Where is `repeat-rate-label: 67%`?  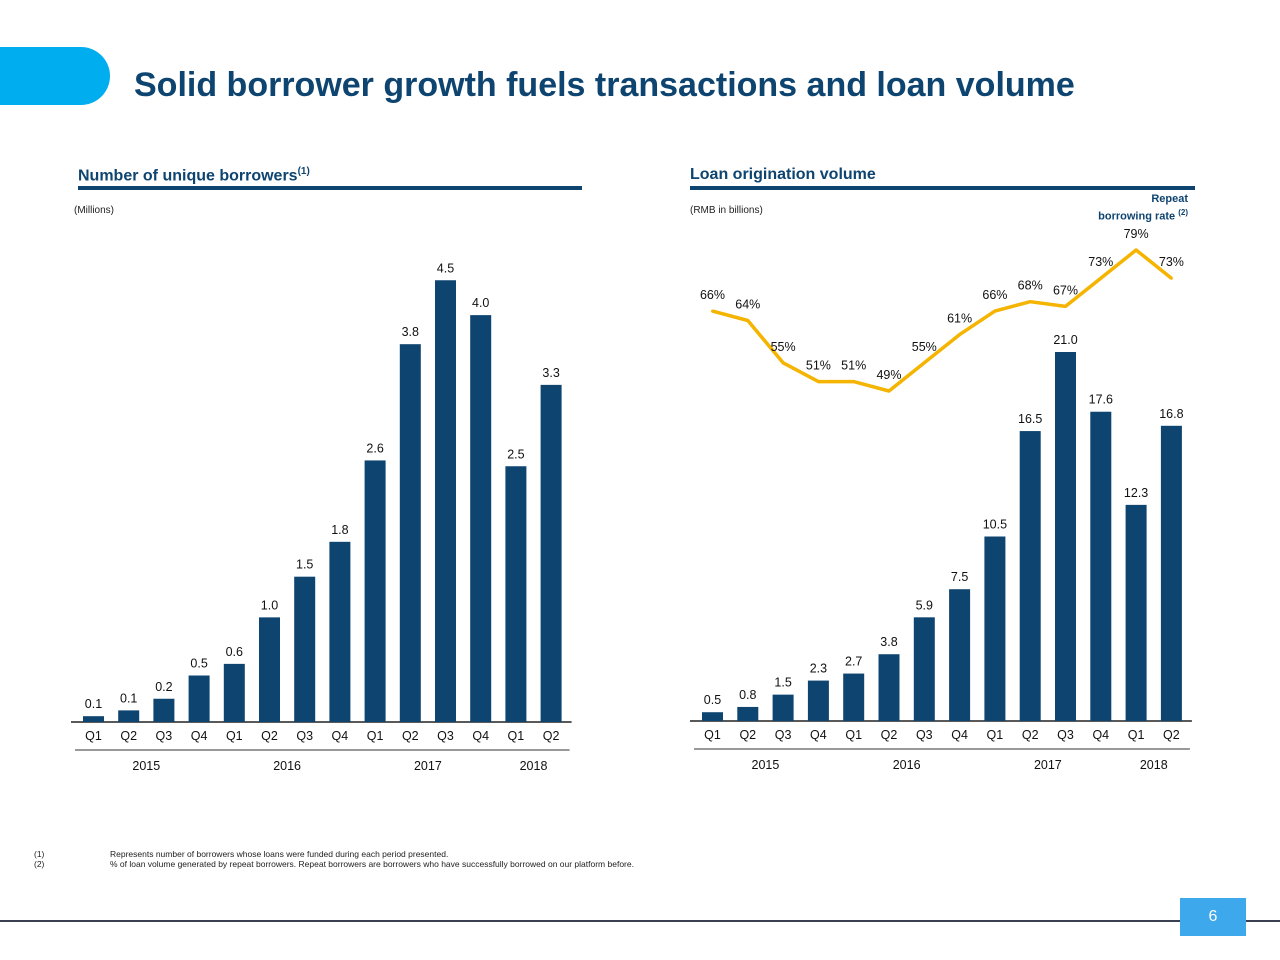
repeat-rate-label: 67% is located at coordinates (1065, 290).